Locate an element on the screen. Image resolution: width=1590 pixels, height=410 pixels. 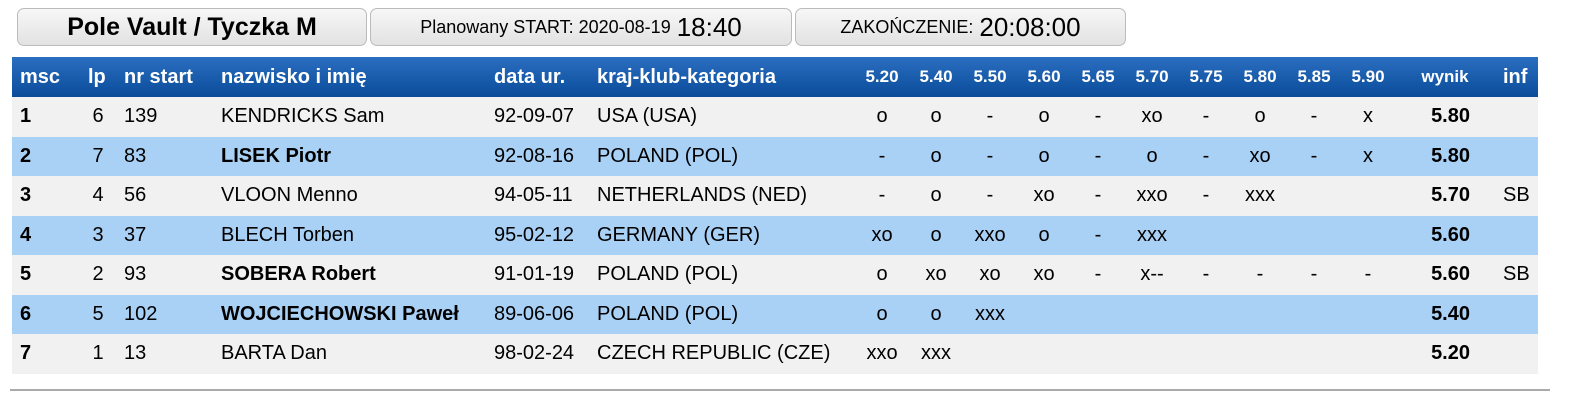
column-header: inf is located at coordinates (1516, 77).